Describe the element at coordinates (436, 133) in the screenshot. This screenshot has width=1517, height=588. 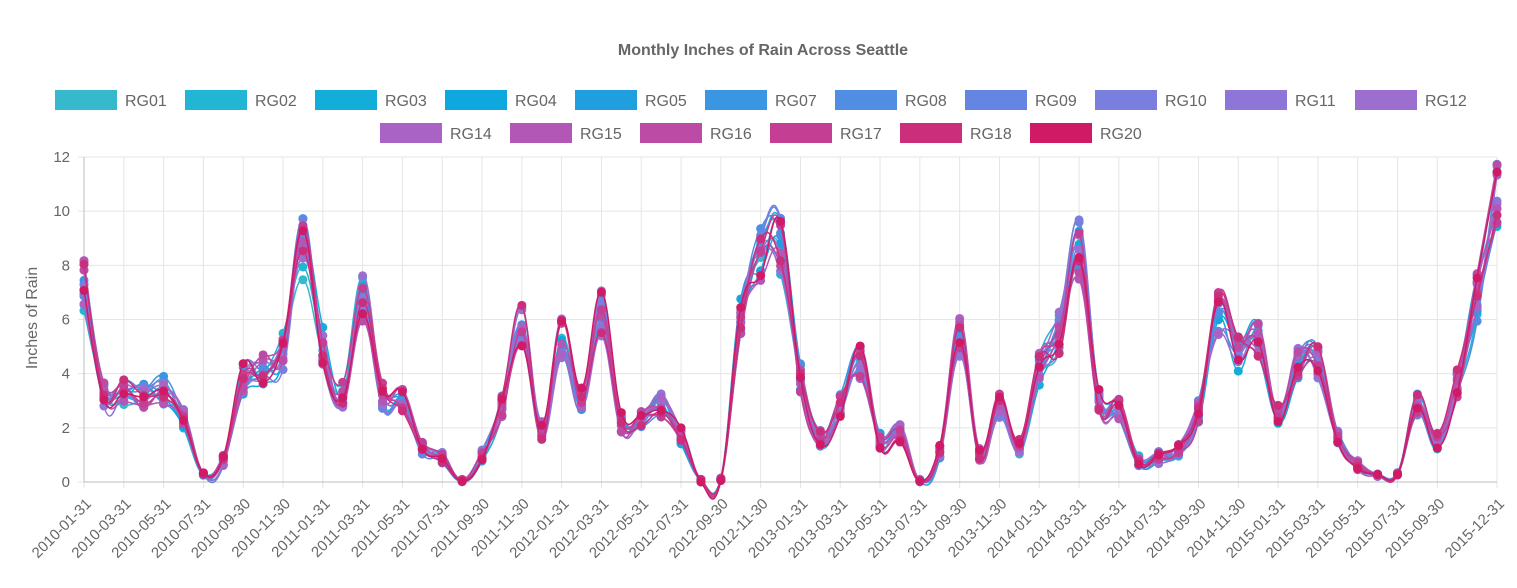
I see `legend-item-rg14: RG14` at that location.